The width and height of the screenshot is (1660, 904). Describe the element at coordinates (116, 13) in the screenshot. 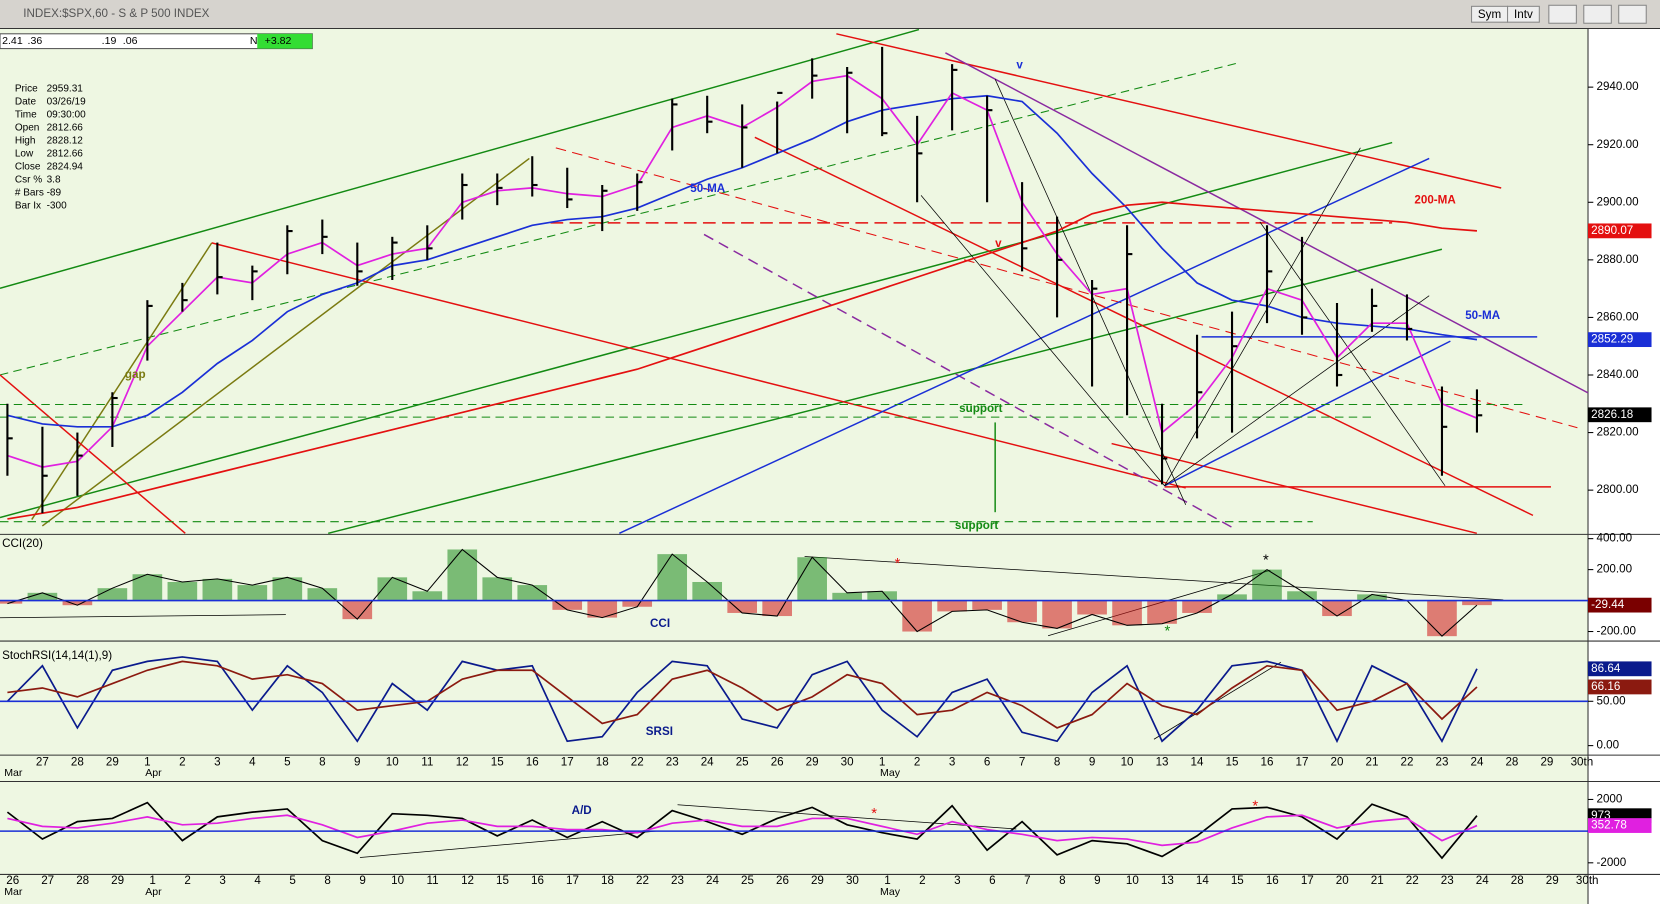

I see `window-title: INDEX:$SPX,60 - S & P 500 INDEX` at that location.